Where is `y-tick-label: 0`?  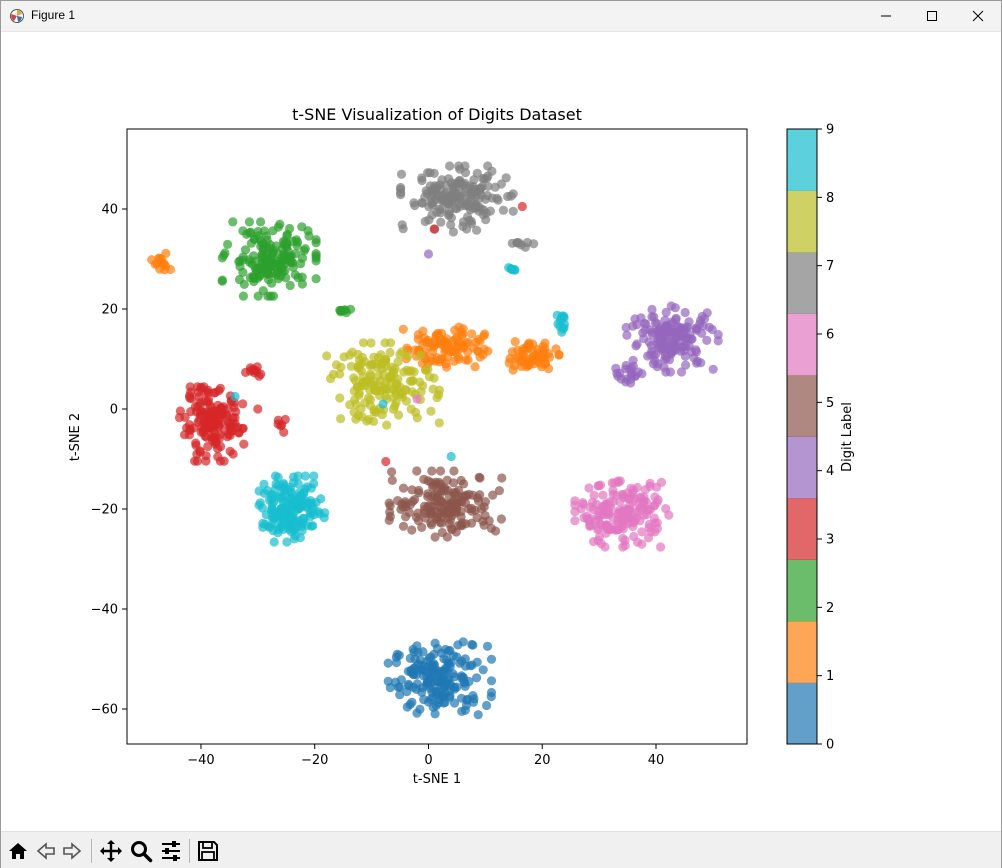
y-tick-label: 0 is located at coordinates (114, 410).